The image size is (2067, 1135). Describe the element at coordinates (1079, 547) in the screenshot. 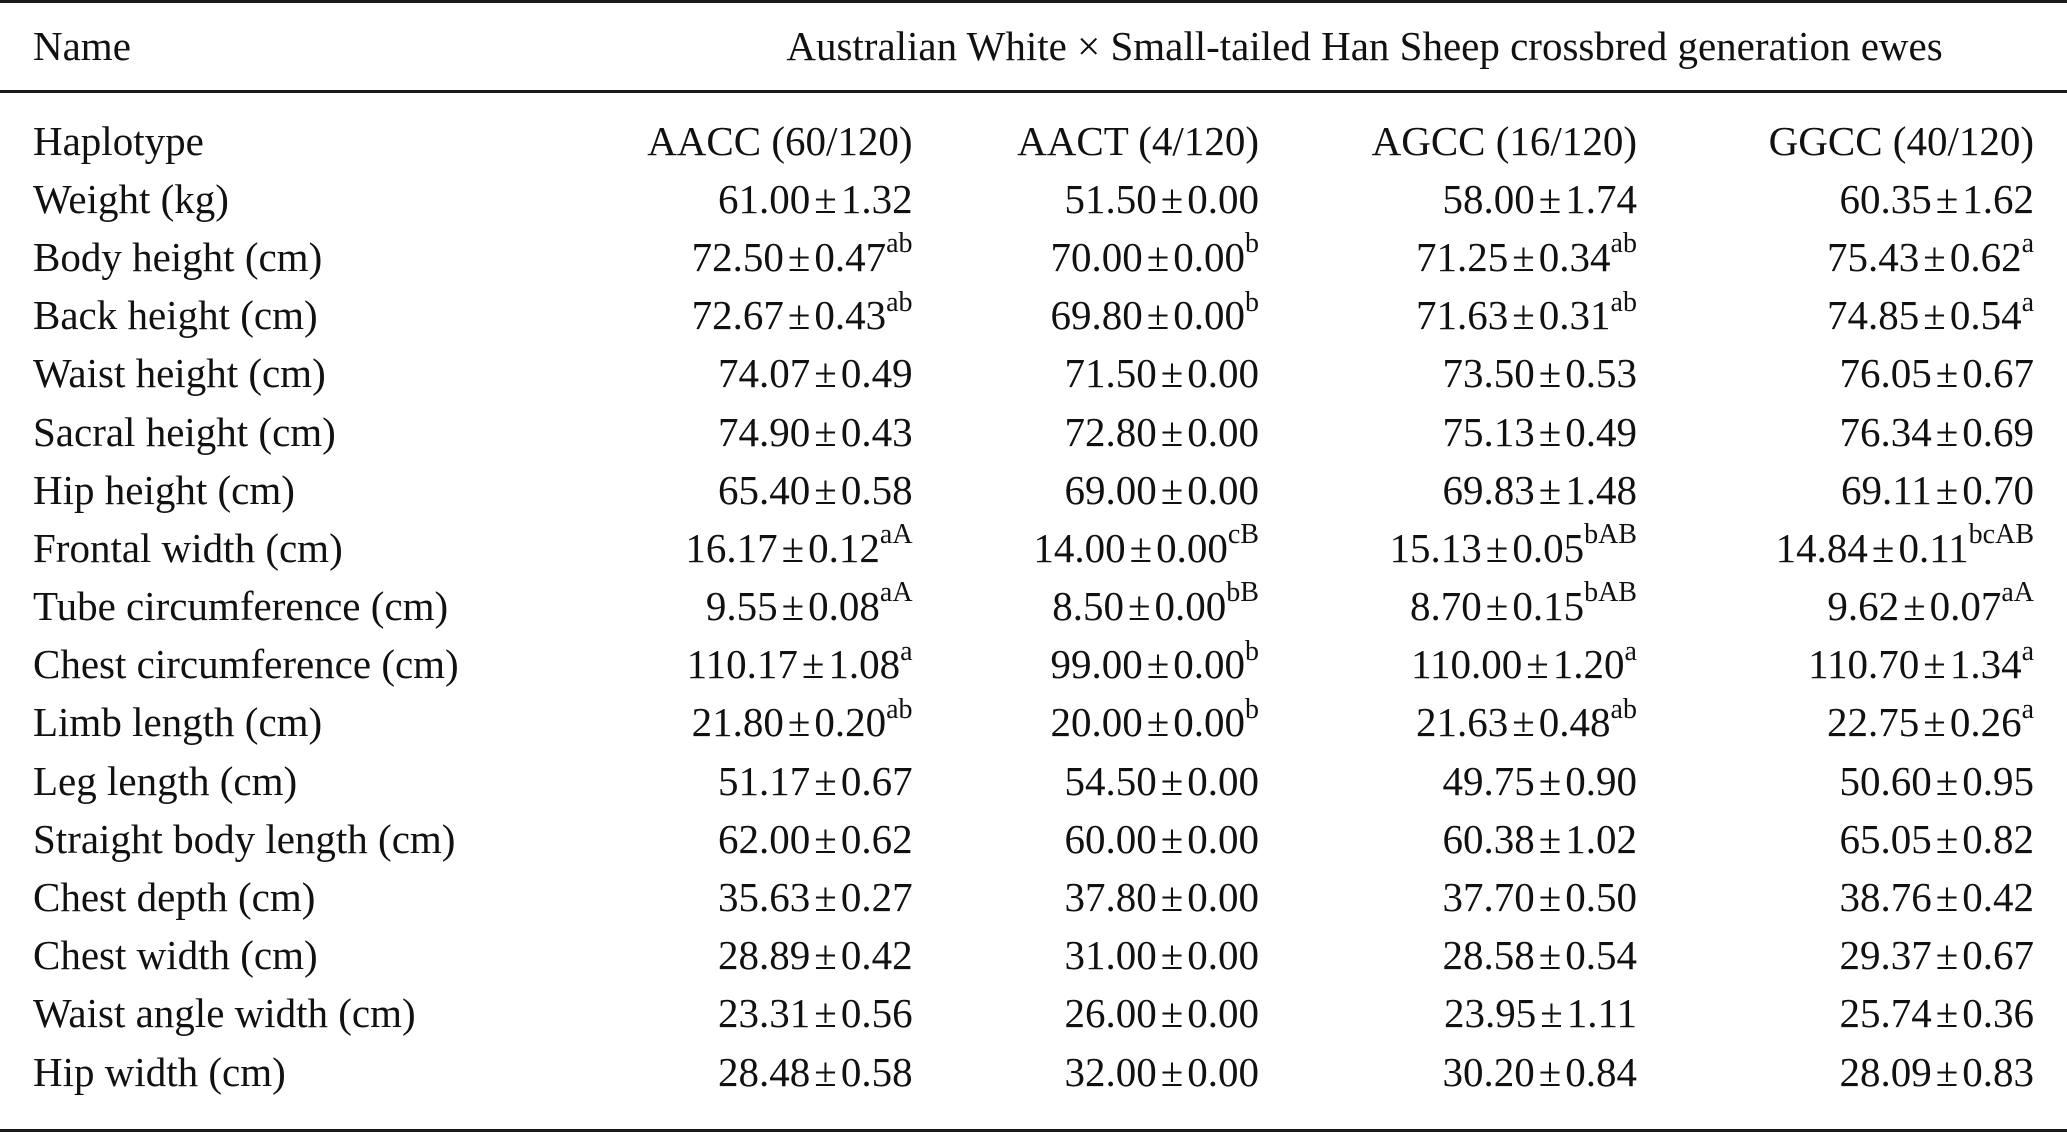

I see `mean-value: 14.00` at that location.